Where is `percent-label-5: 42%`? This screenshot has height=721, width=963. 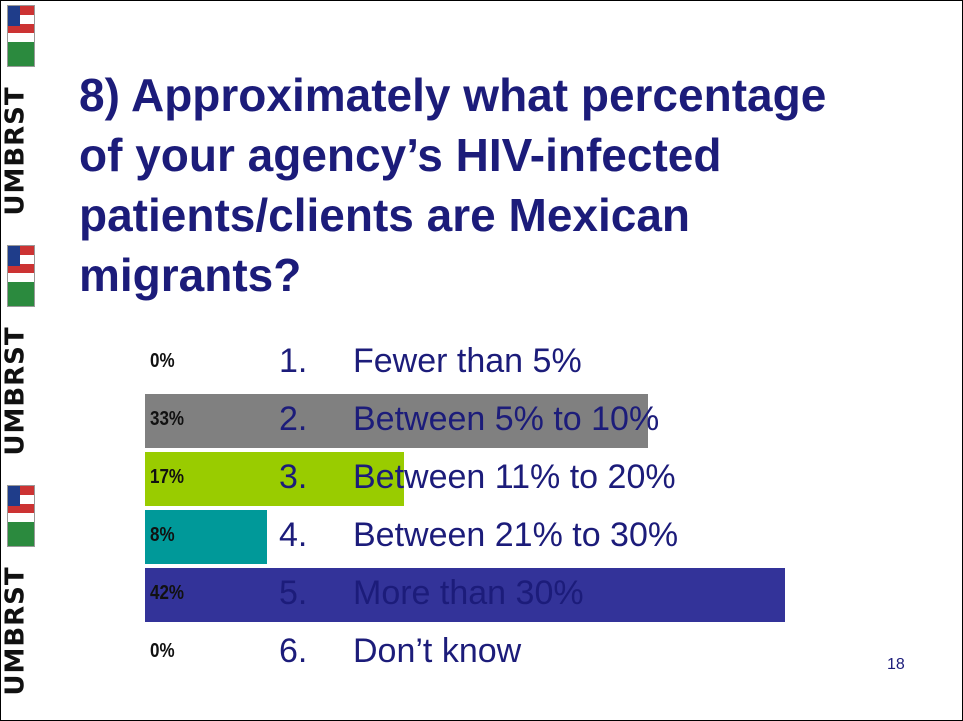
percent-label-5: 42% is located at coordinates (167, 593).